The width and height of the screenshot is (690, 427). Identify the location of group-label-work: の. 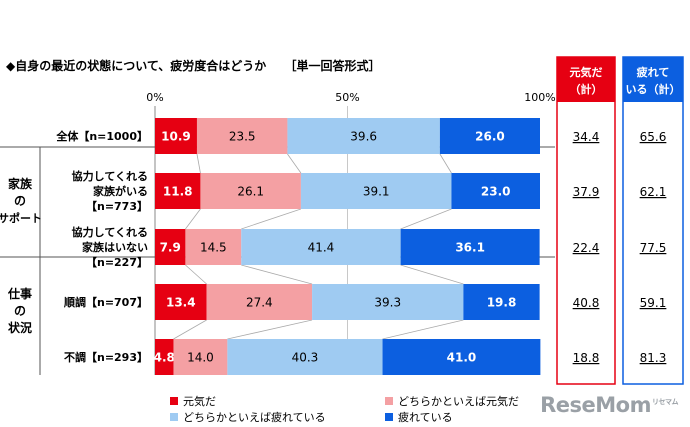
(20, 311).